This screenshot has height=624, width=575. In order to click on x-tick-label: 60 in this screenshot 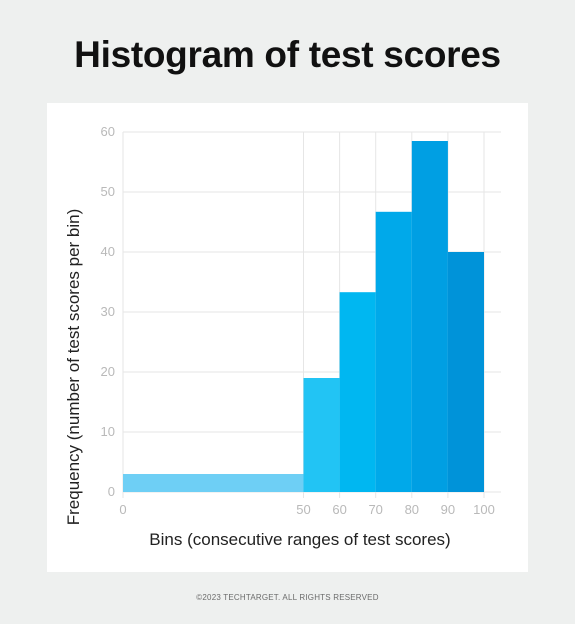, I will do `click(339, 509)`.